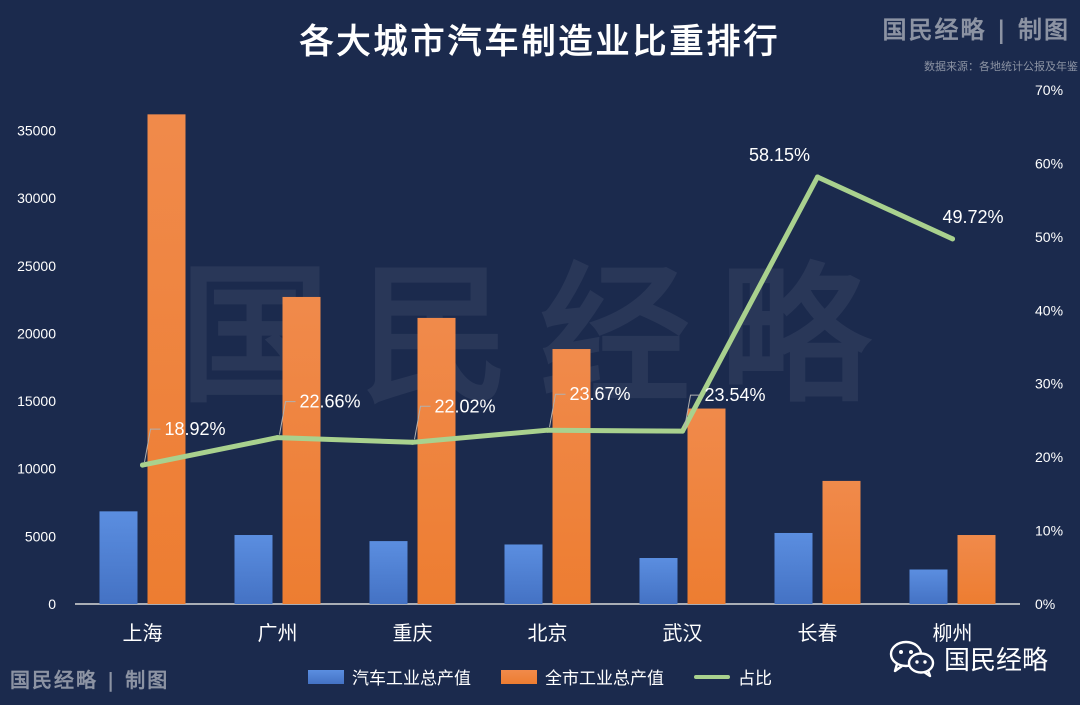 The height and width of the screenshot is (705, 1080). I want to click on y-right-tick-label: 70%, so click(1049, 90).